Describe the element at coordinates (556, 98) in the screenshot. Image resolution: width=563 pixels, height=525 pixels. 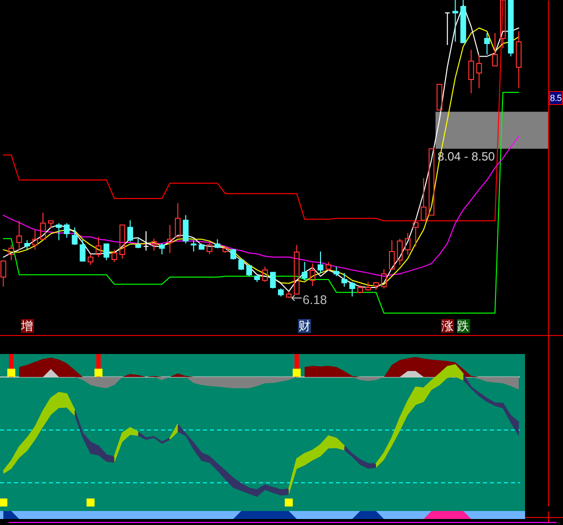
I see `text: 8.5` at that location.